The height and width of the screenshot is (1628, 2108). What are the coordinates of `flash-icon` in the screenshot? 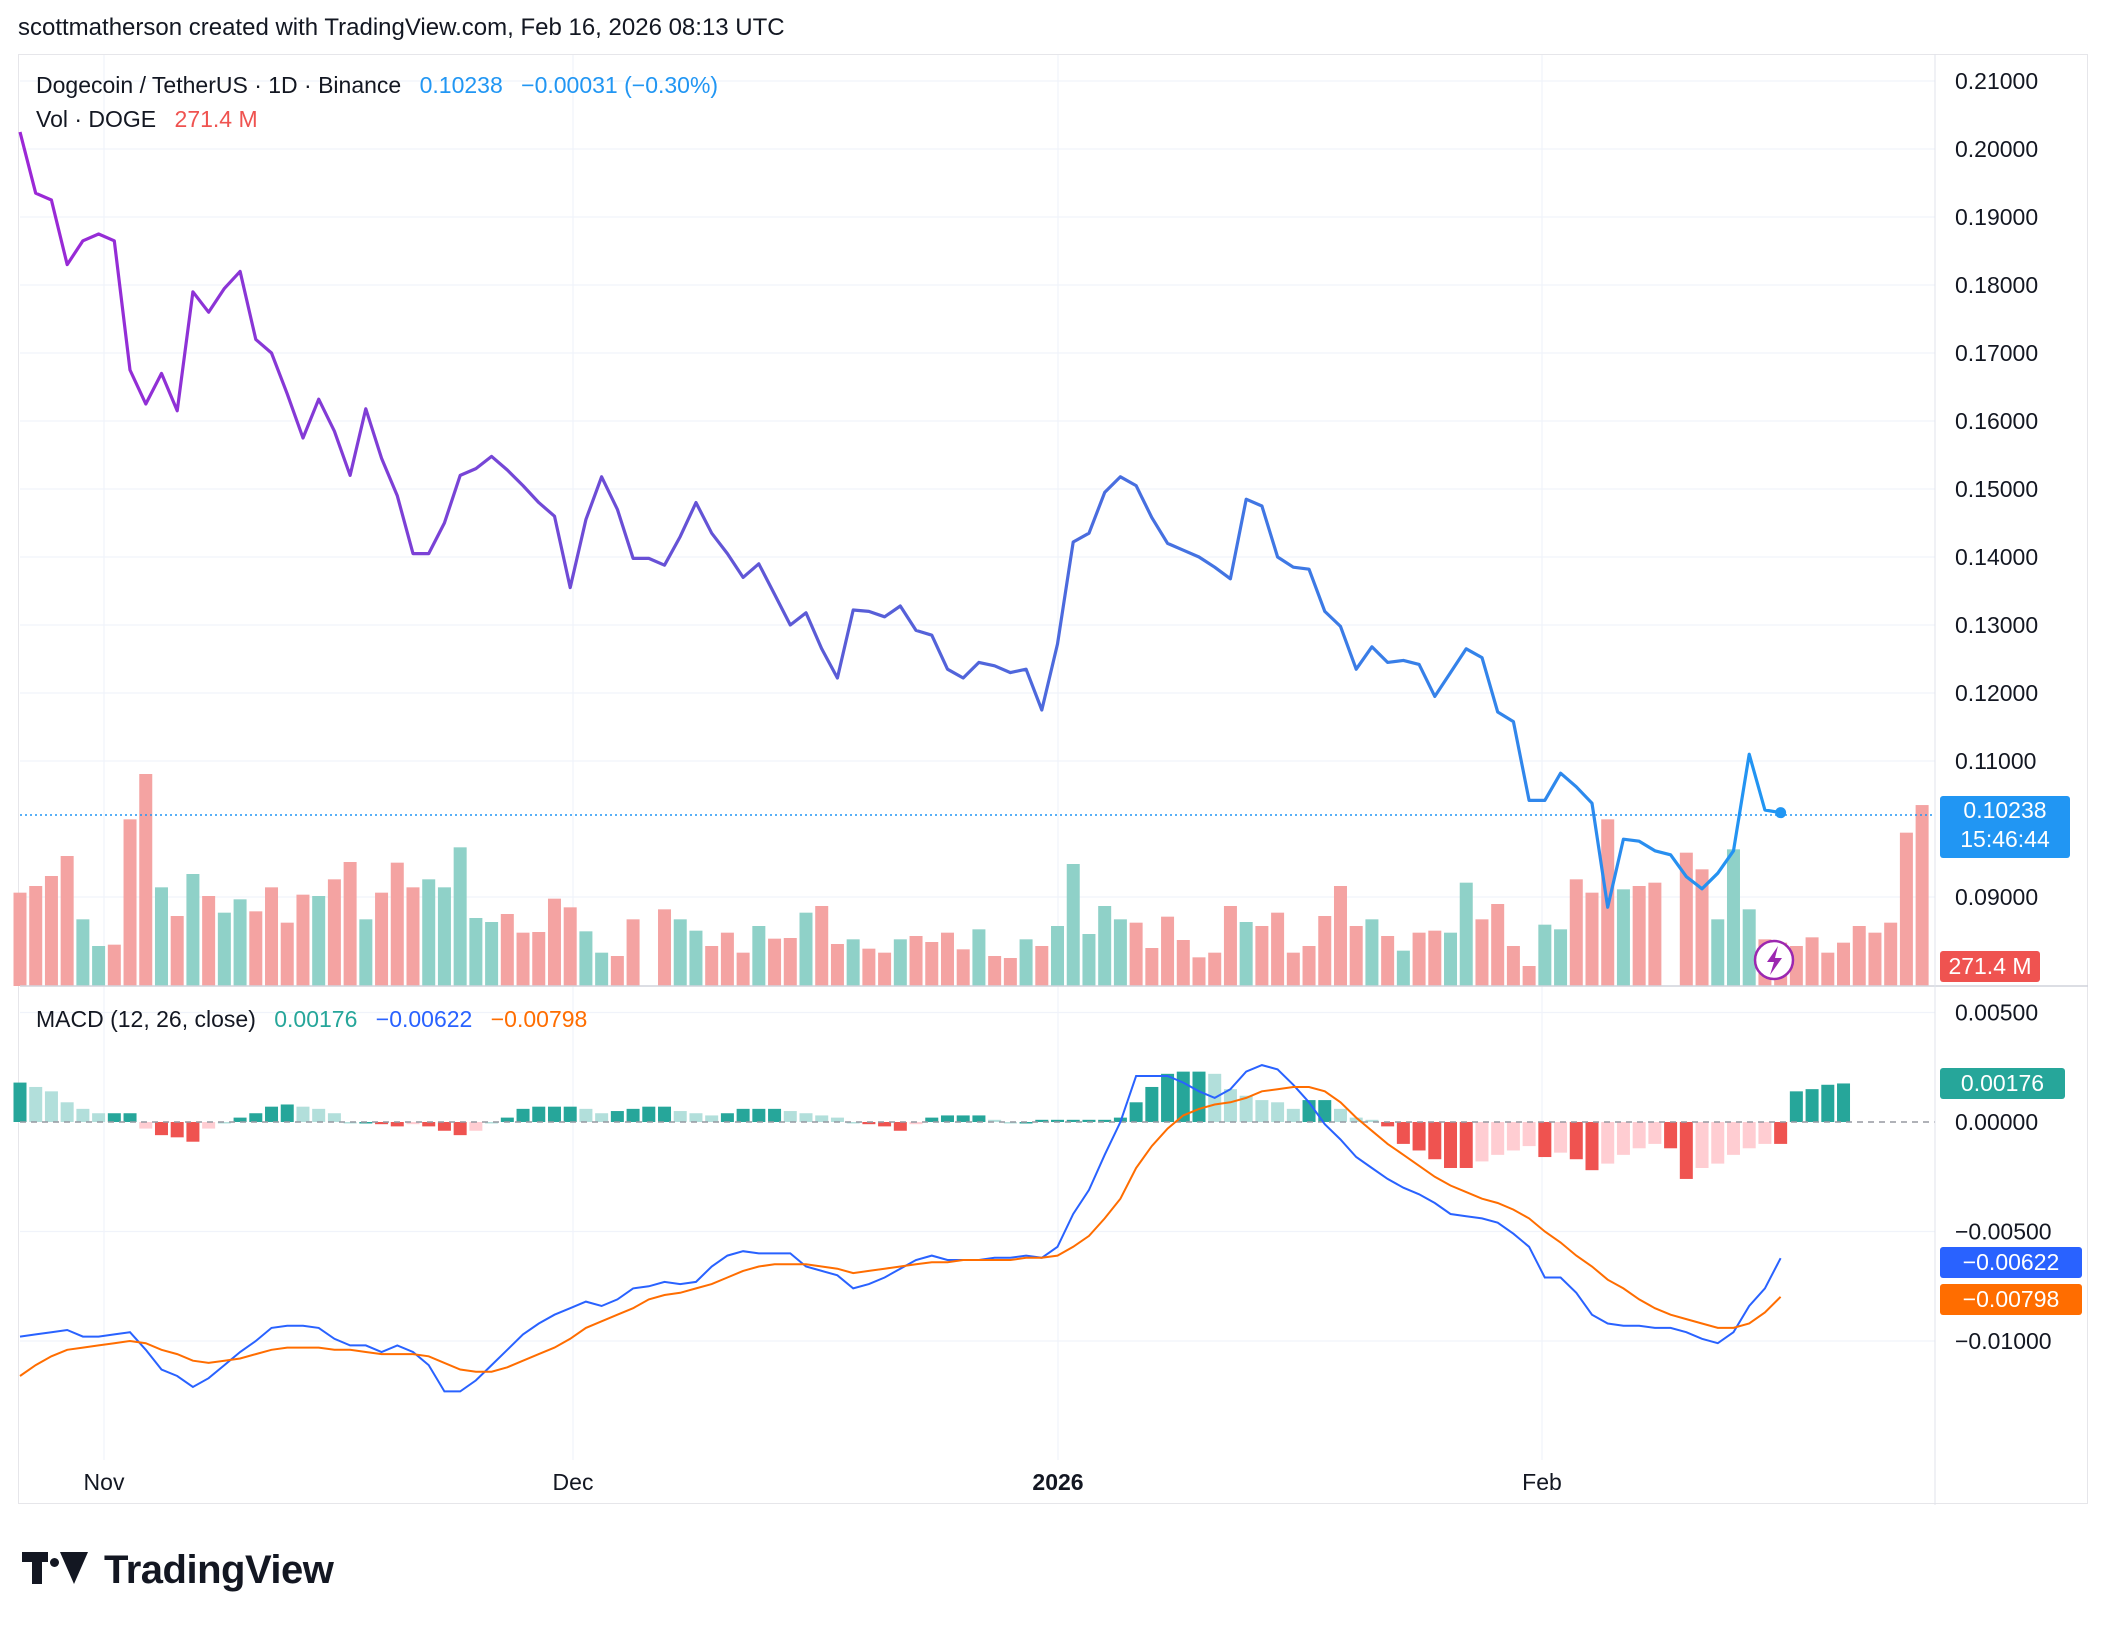 It's located at (1774, 960).